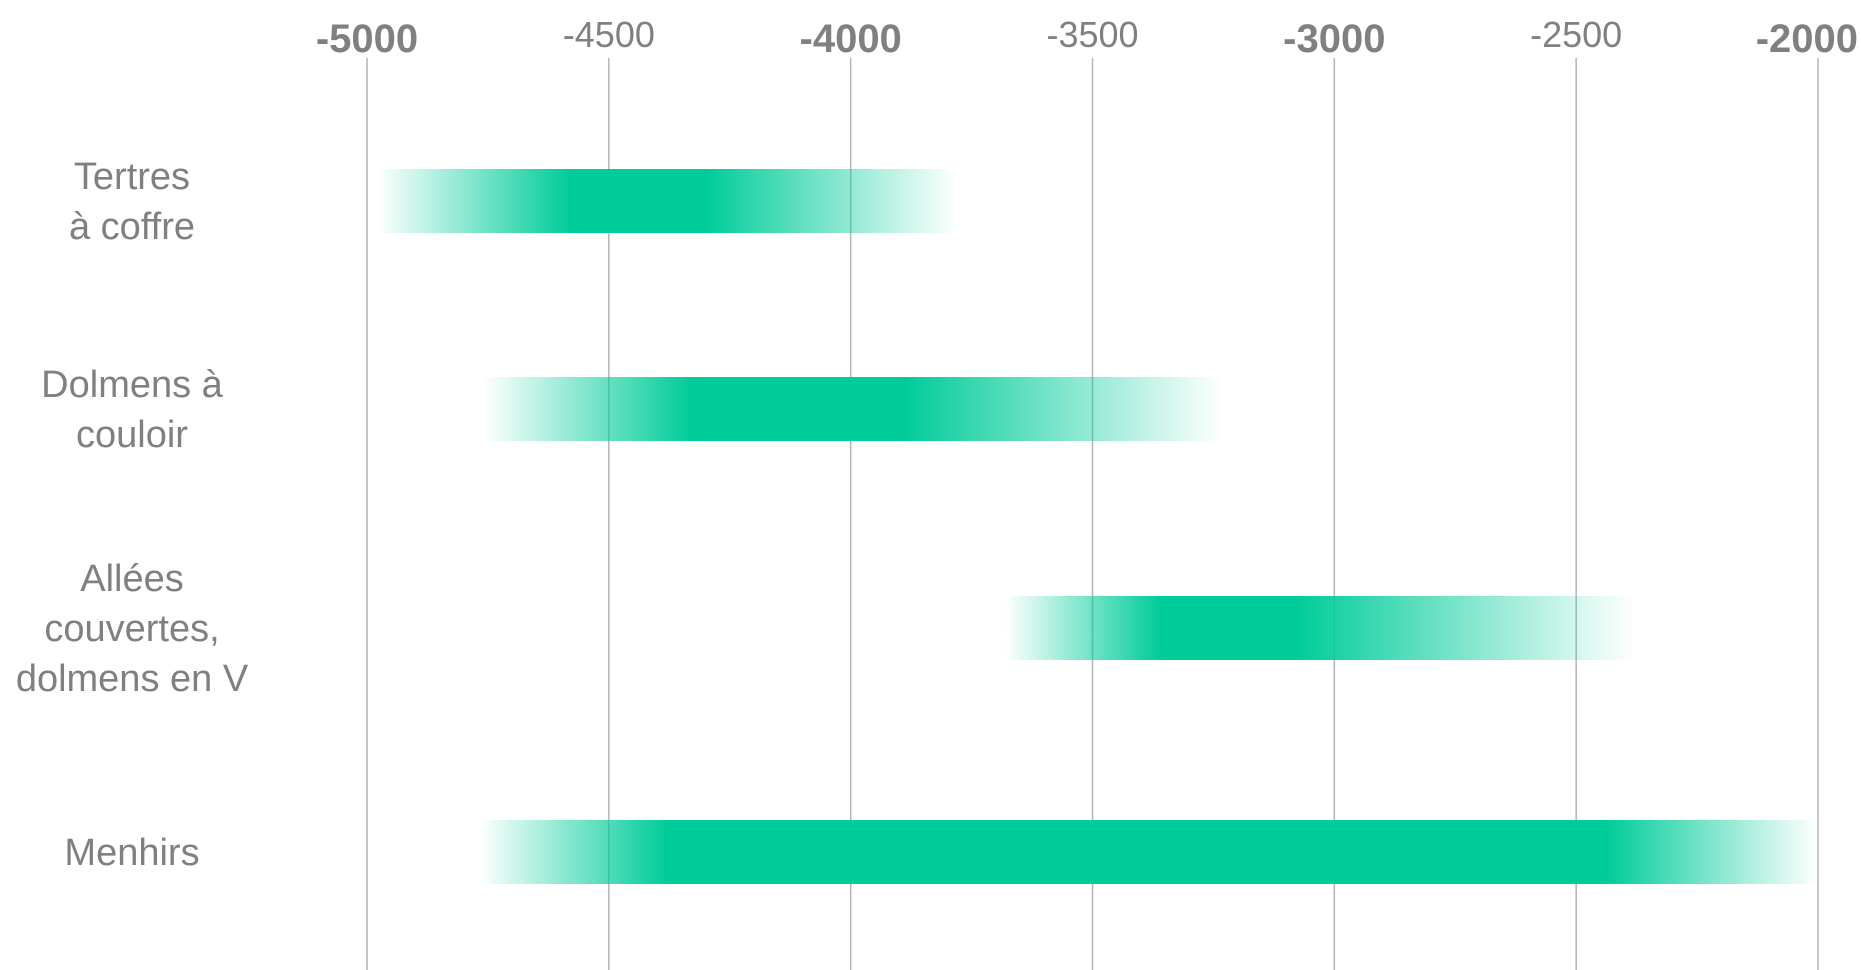 The height and width of the screenshot is (970, 1861). What do you see at coordinates (1334, 39) in the screenshot?
I see `x-tick-label: -3000` at bounding box center [1334, 39].